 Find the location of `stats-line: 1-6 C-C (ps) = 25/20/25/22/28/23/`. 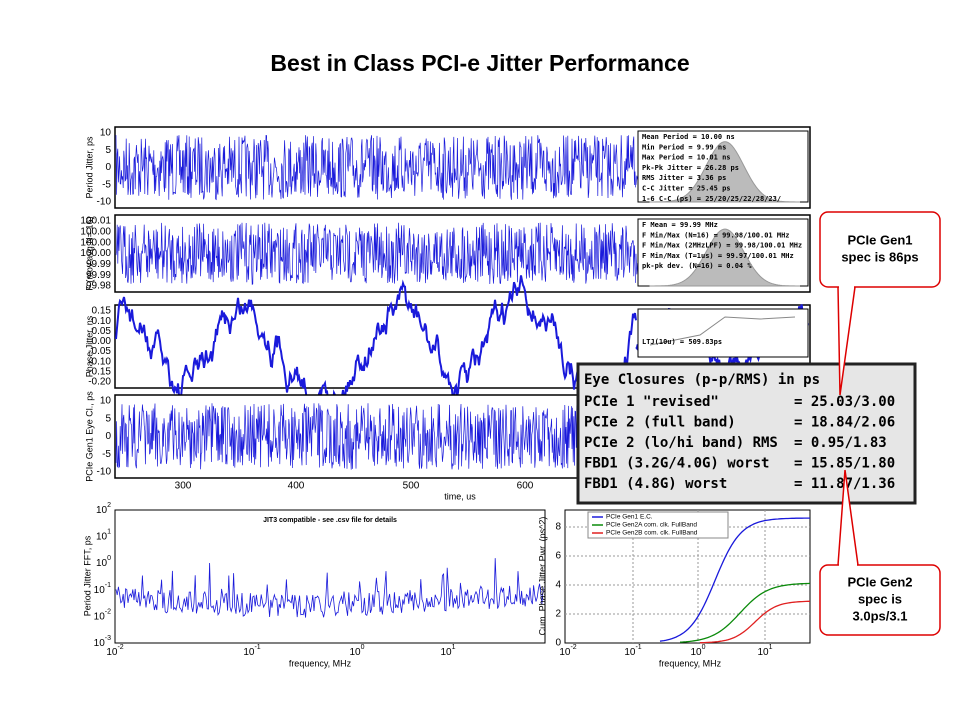

stats-line: 1-6 C-C (ps) = 25/20/25/22/28/23/ is located at coordinates (711, 199).